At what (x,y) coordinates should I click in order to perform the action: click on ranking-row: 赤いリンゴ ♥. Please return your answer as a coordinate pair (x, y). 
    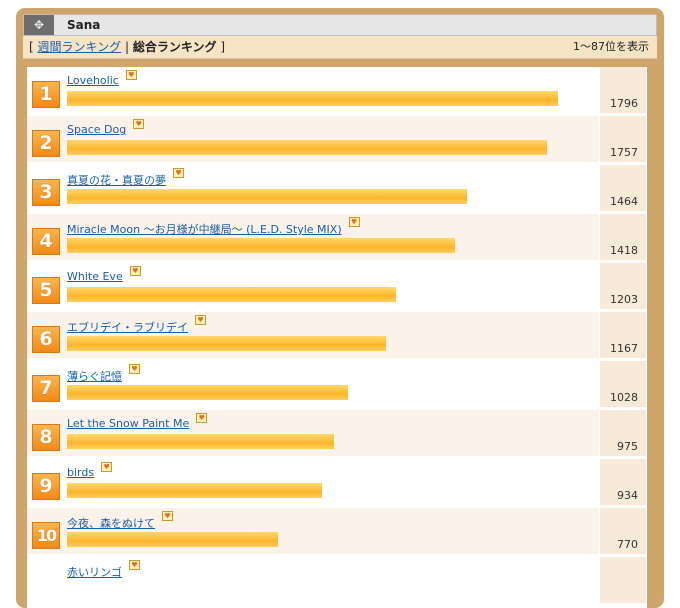
    Looking at the image, I should click on (337, 581).